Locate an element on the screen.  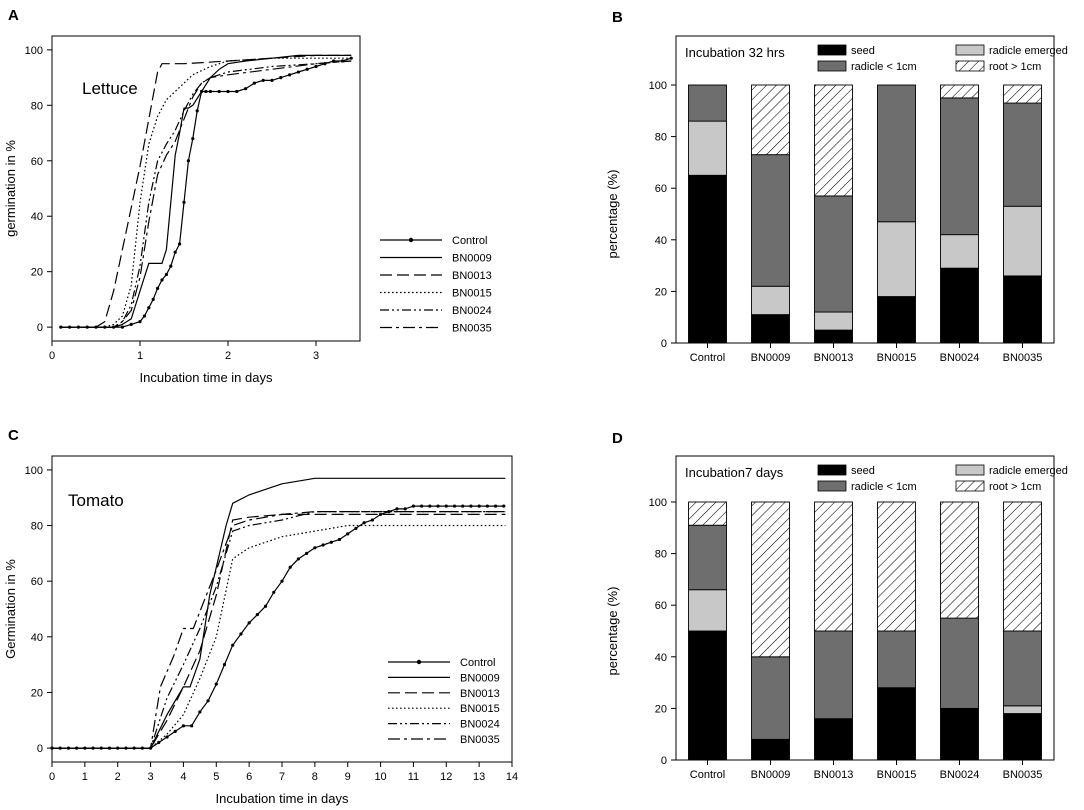
x-tick-label: 3 is located at coordinates (316, 356).